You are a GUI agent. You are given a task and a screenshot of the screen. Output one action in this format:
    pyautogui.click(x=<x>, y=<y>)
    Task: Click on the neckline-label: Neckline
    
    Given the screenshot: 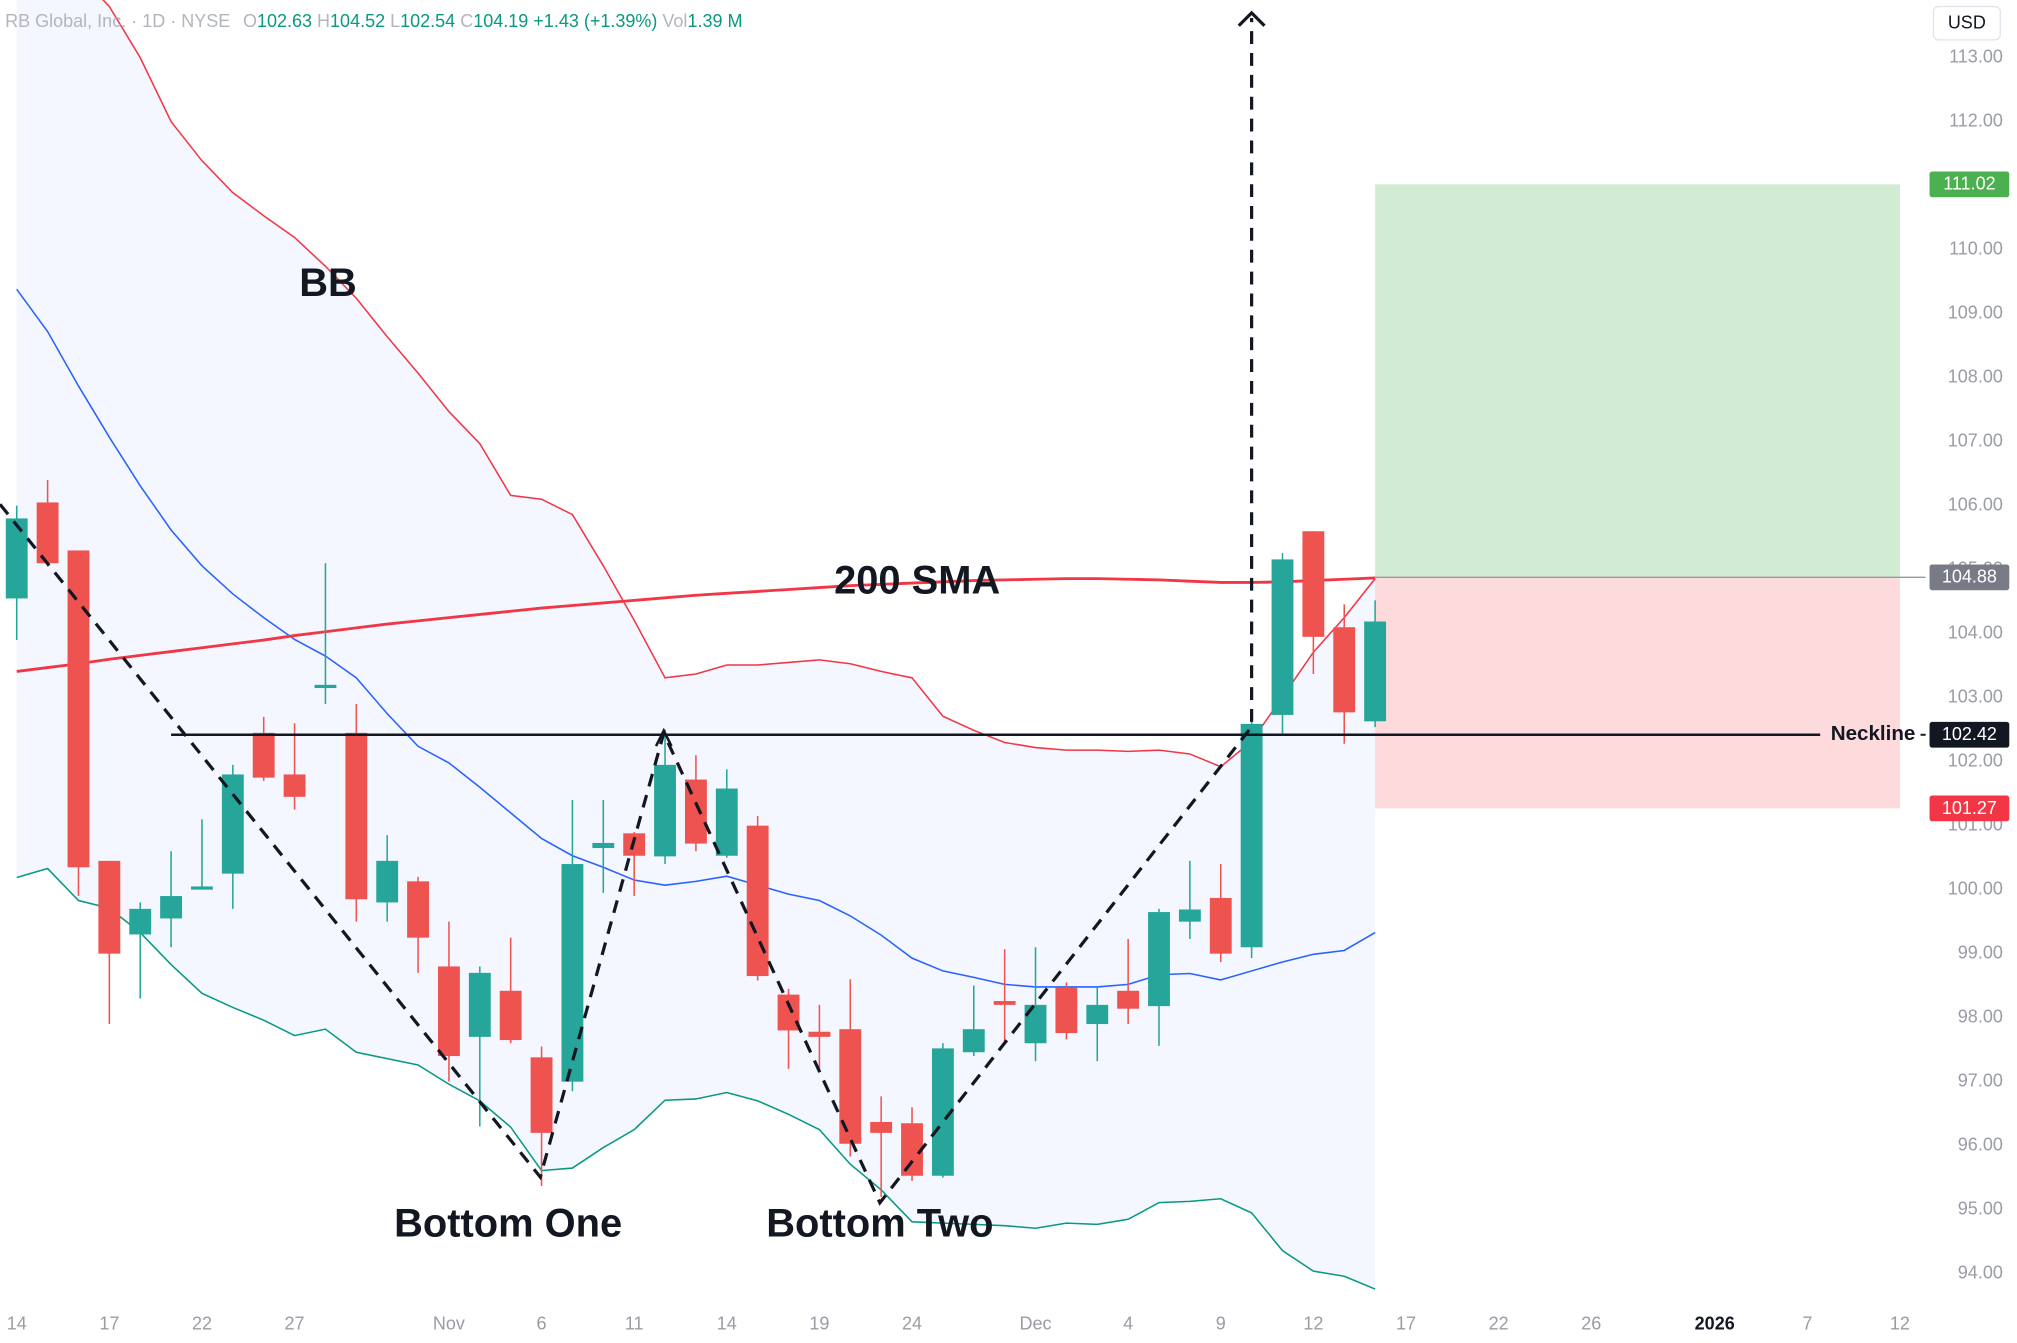 What is the action you would take?
    pyautogui.click(x=1873, y=733)
    